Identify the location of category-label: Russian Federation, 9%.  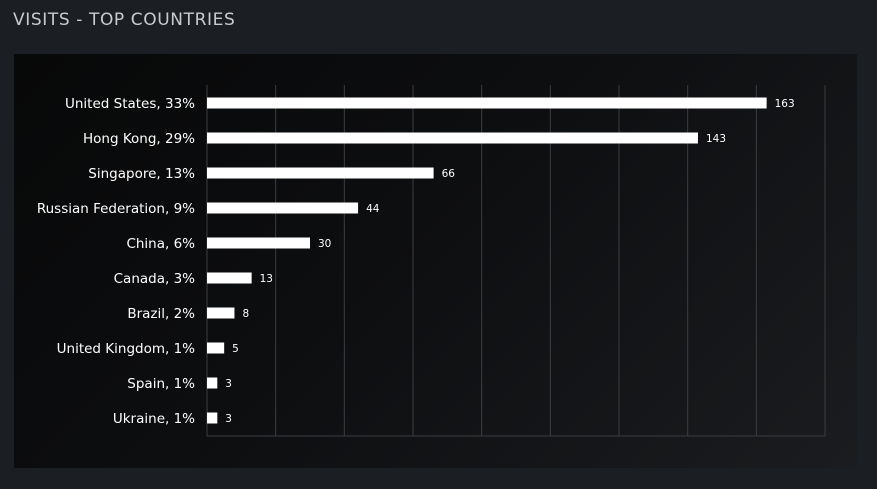
(116, 209).